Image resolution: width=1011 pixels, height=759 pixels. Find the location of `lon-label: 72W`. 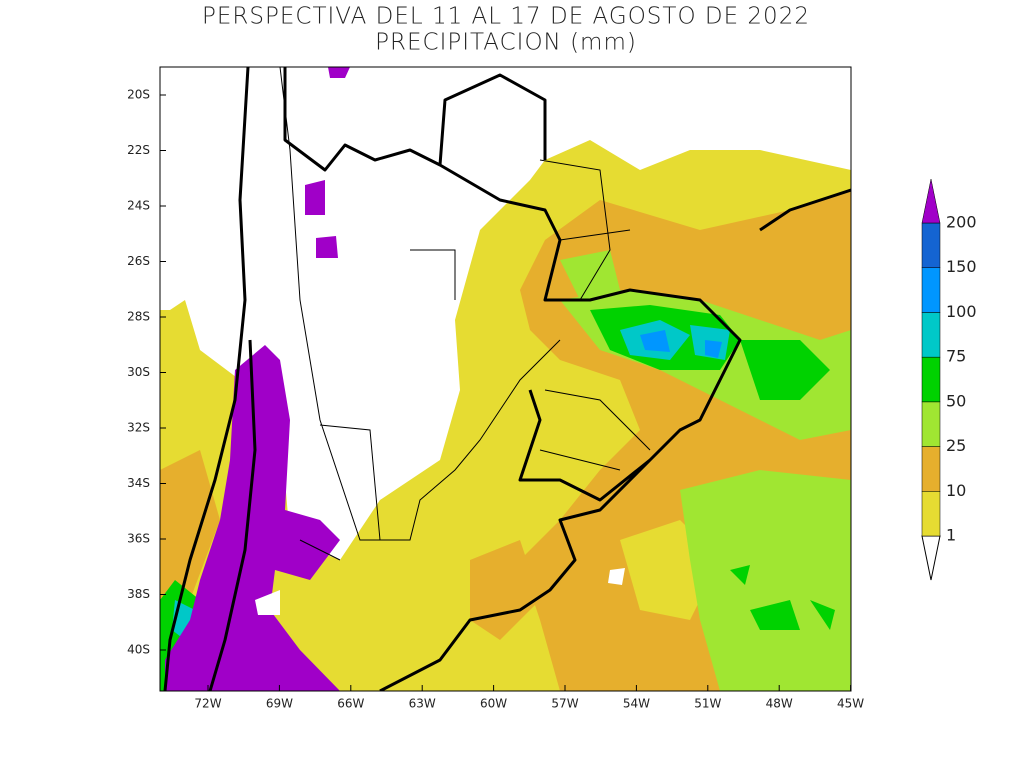

lon-label: 72W is located at coordinates (207, 704).